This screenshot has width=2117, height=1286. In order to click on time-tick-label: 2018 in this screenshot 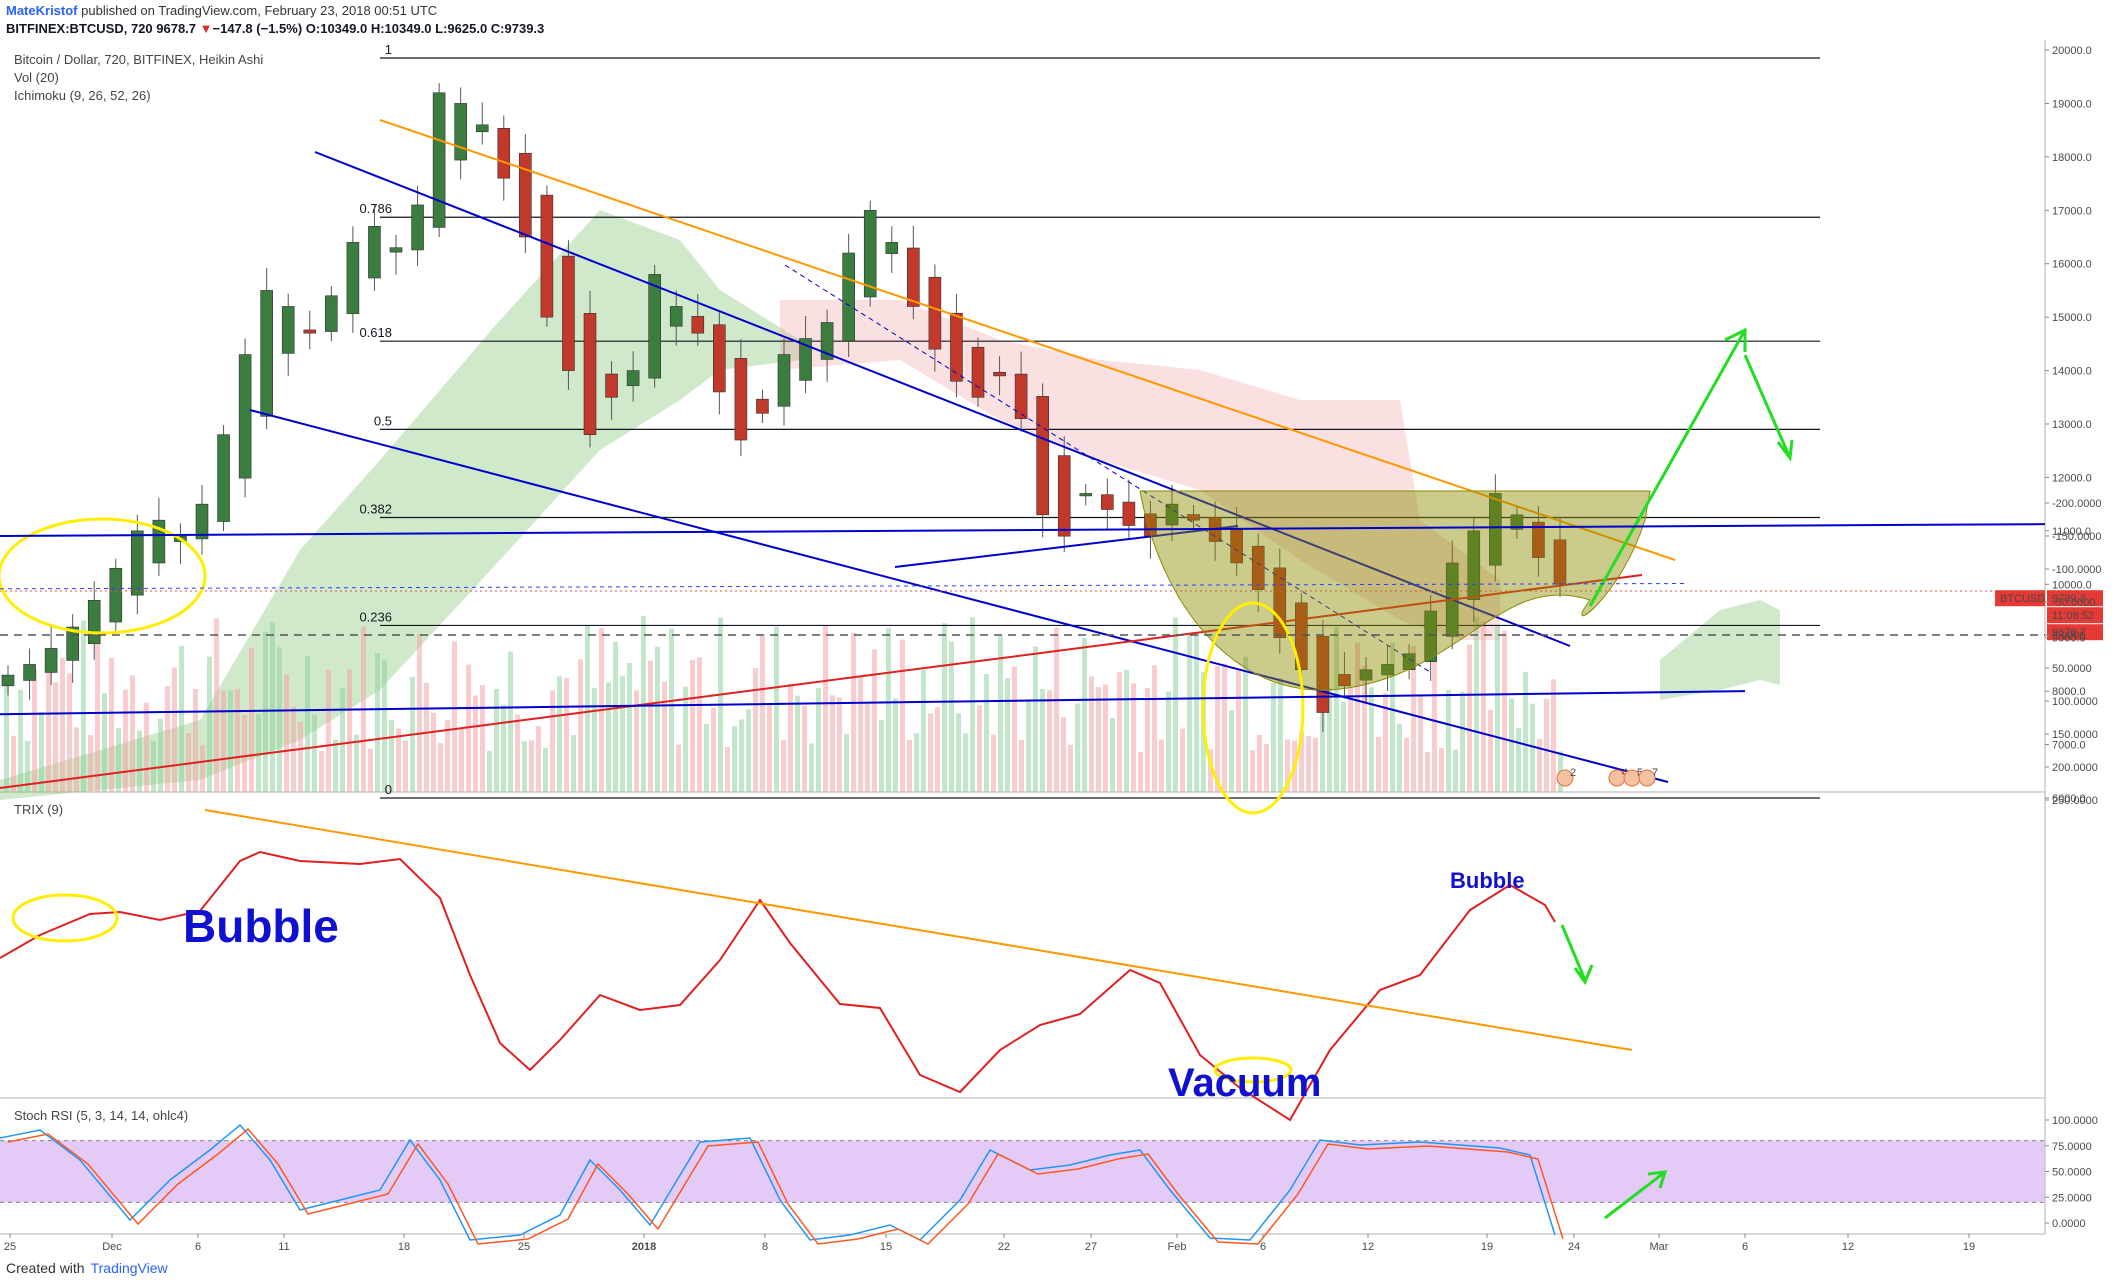, I will do `click(644, 1247)`.